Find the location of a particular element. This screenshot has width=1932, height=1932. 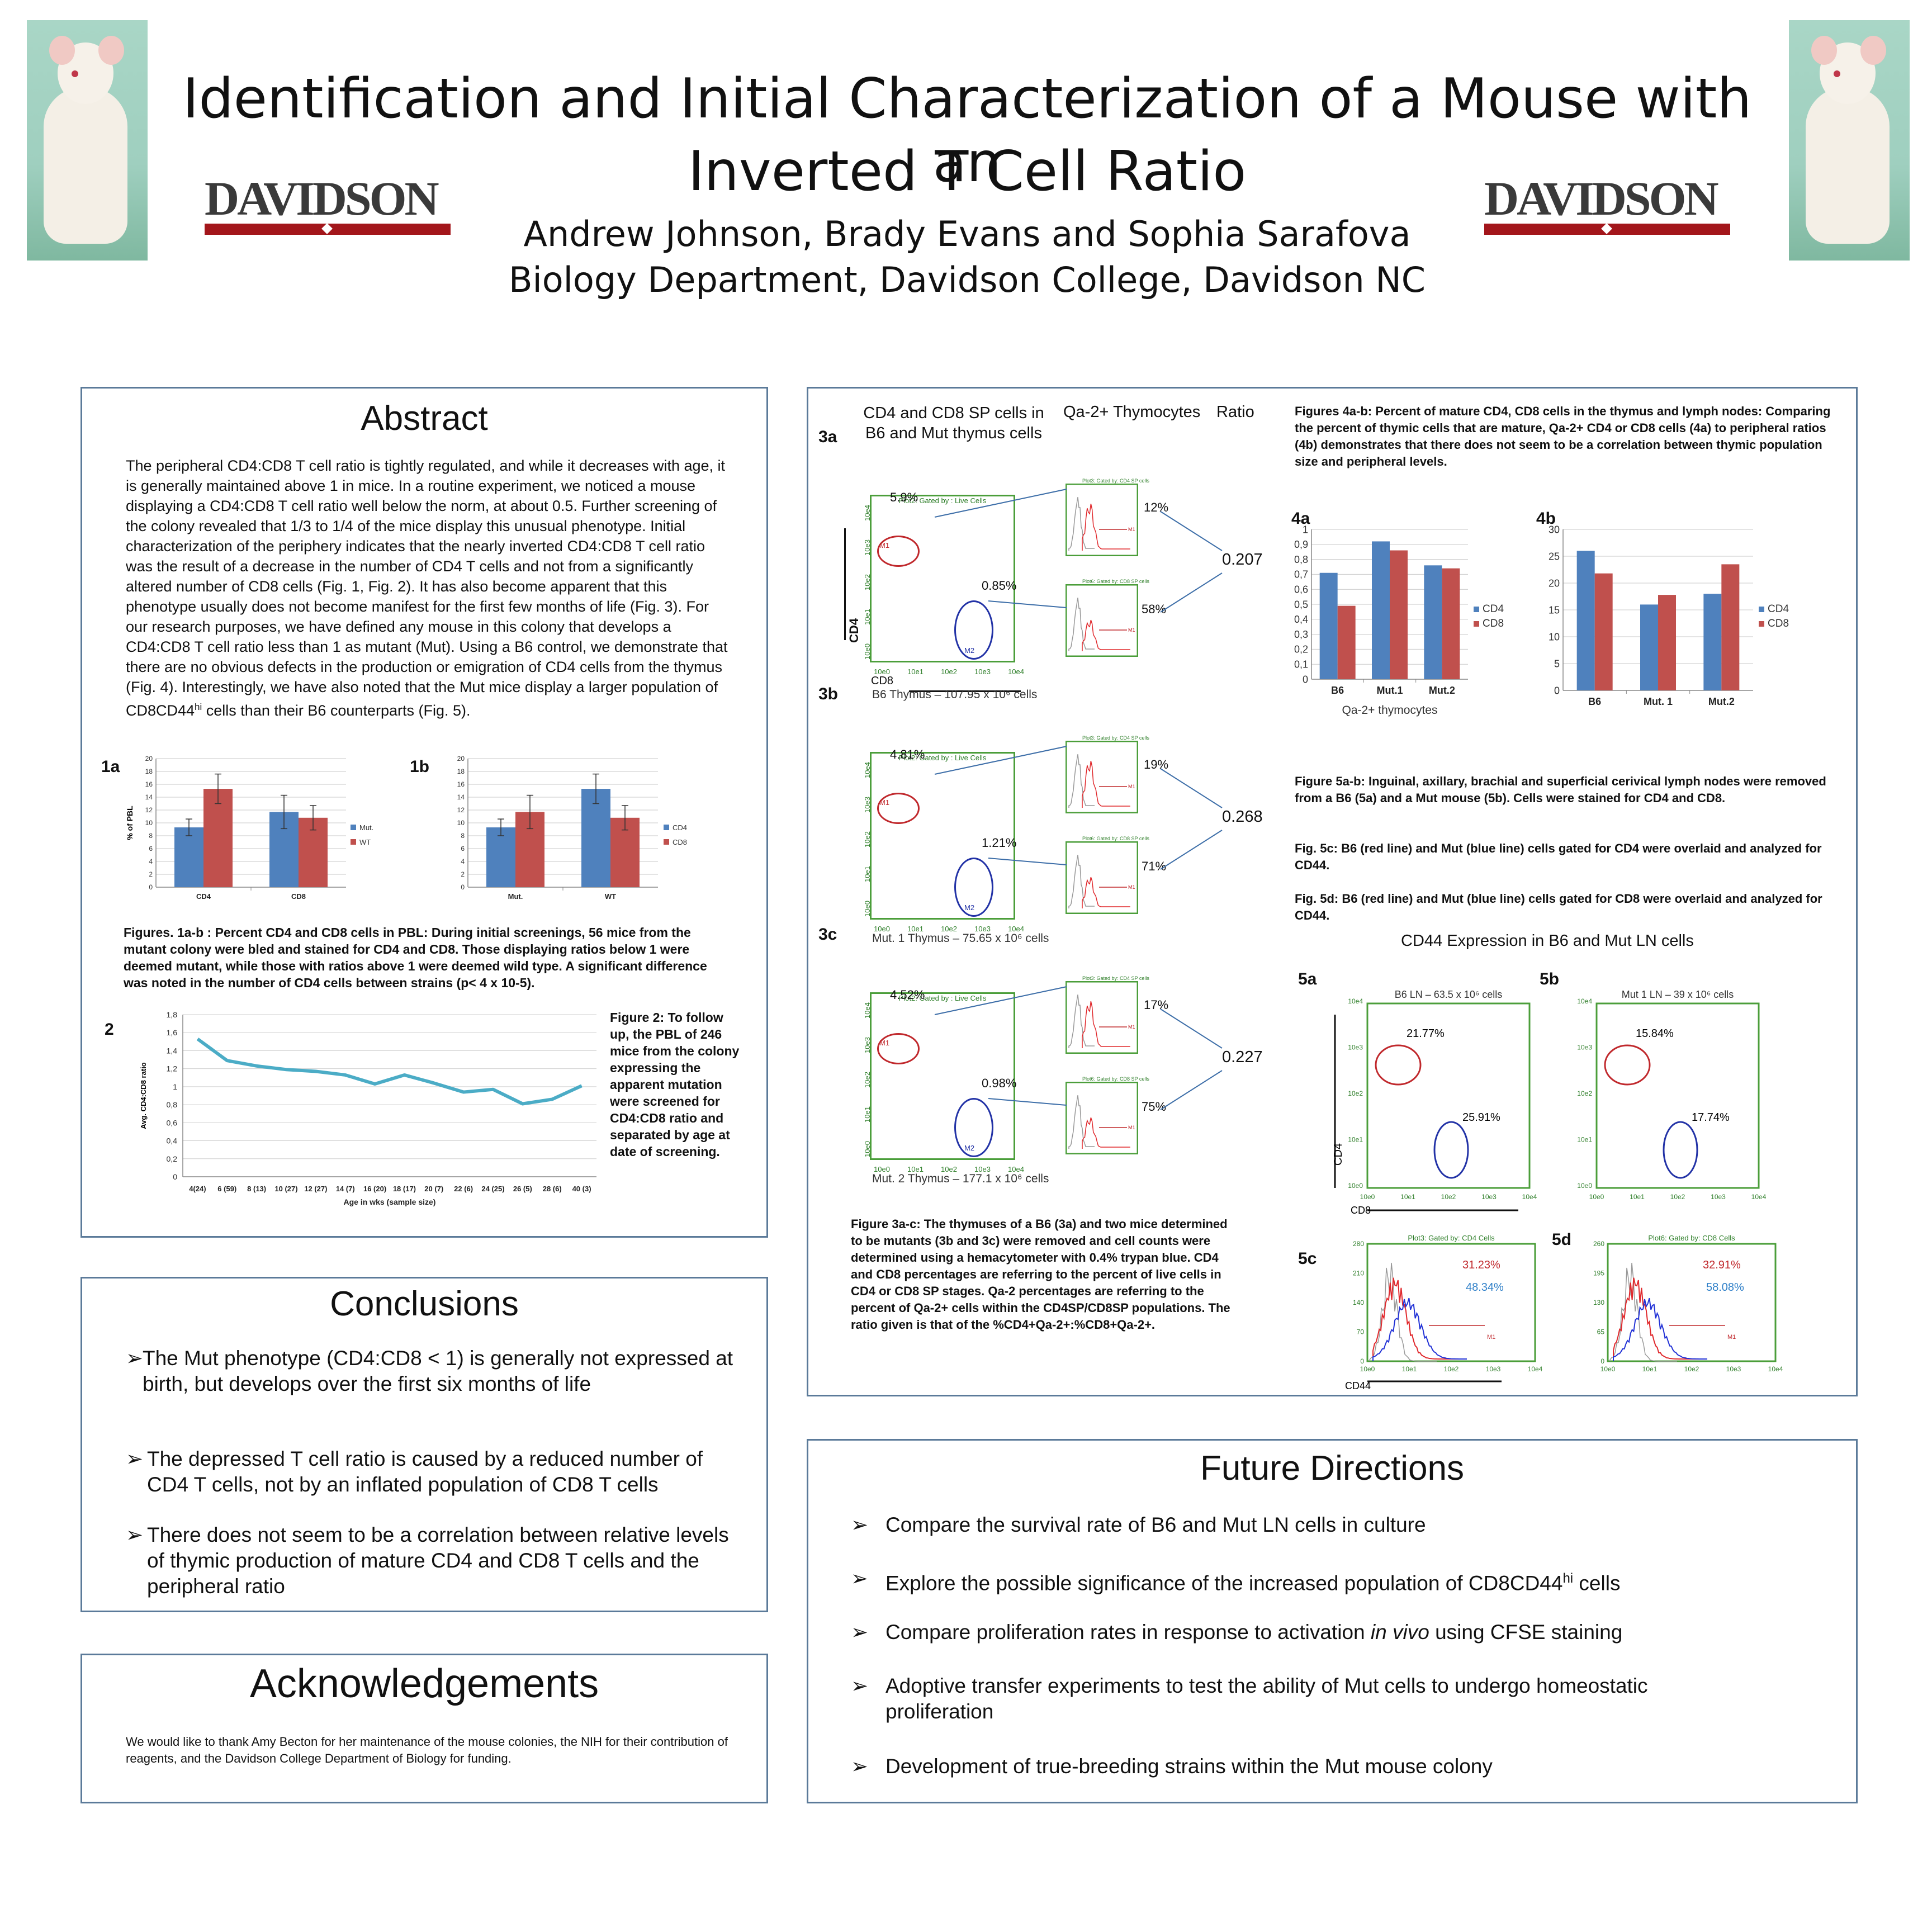

qa2-cd4-percent: 12% is located at coordinates (1156, 507).